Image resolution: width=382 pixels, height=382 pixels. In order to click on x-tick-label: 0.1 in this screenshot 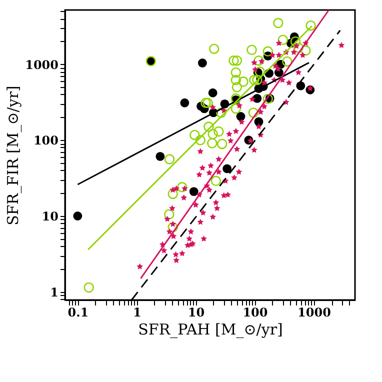, I will do `click(78, 313)`.